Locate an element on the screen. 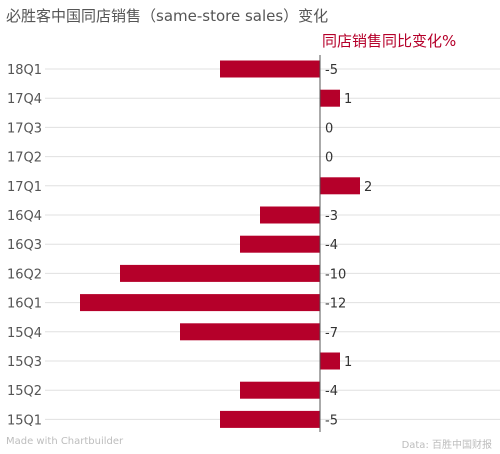  bar-15Q2 is located at coordinates (280, 390).